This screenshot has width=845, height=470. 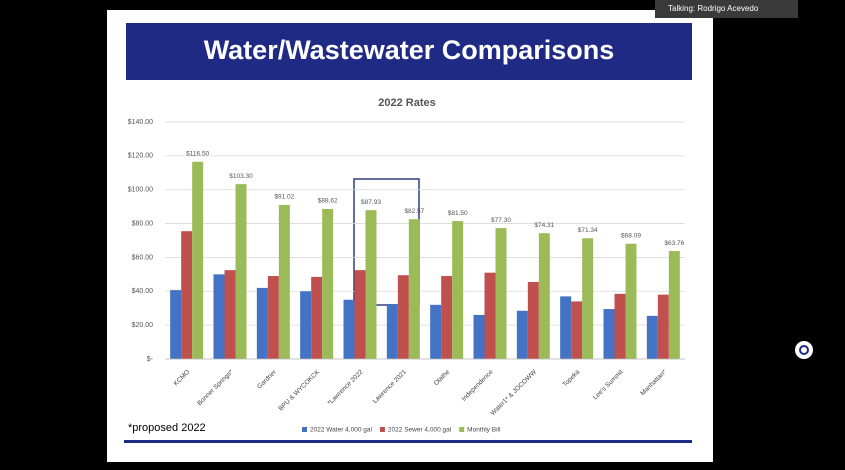 I want to click on side-icon, so click(x=804, y=350).